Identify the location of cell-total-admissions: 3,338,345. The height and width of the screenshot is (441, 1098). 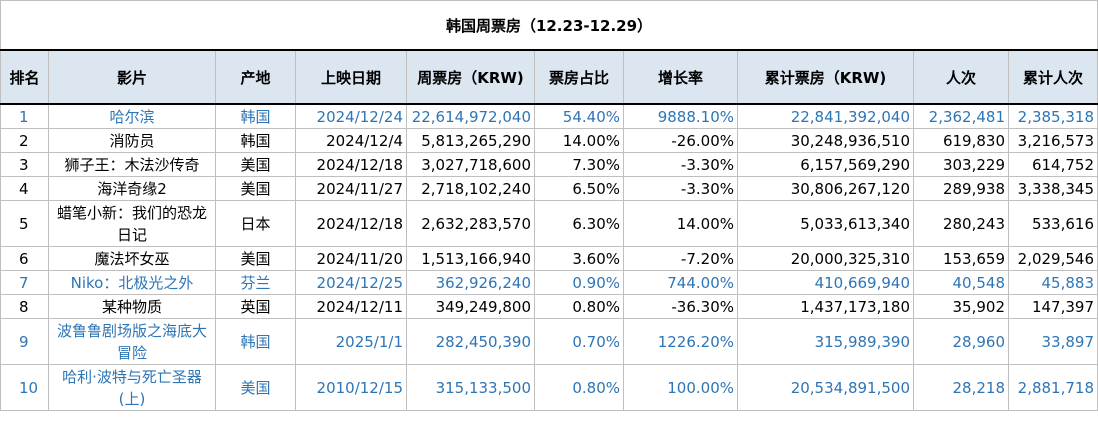
(1053, 188).